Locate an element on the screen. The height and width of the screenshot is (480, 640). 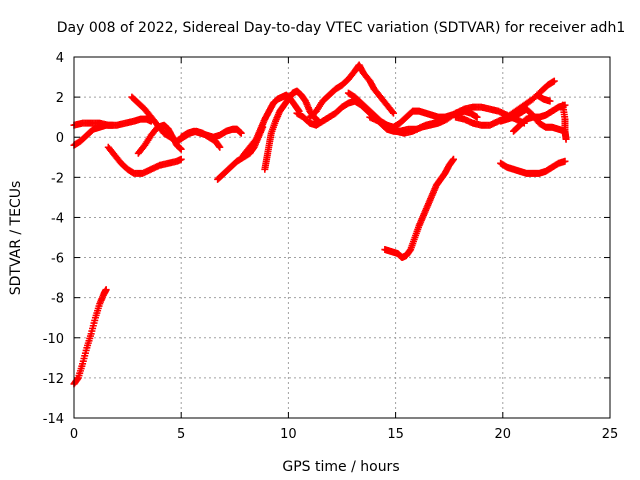
y-tick-label: -8 is located at coordinates (57, 299).